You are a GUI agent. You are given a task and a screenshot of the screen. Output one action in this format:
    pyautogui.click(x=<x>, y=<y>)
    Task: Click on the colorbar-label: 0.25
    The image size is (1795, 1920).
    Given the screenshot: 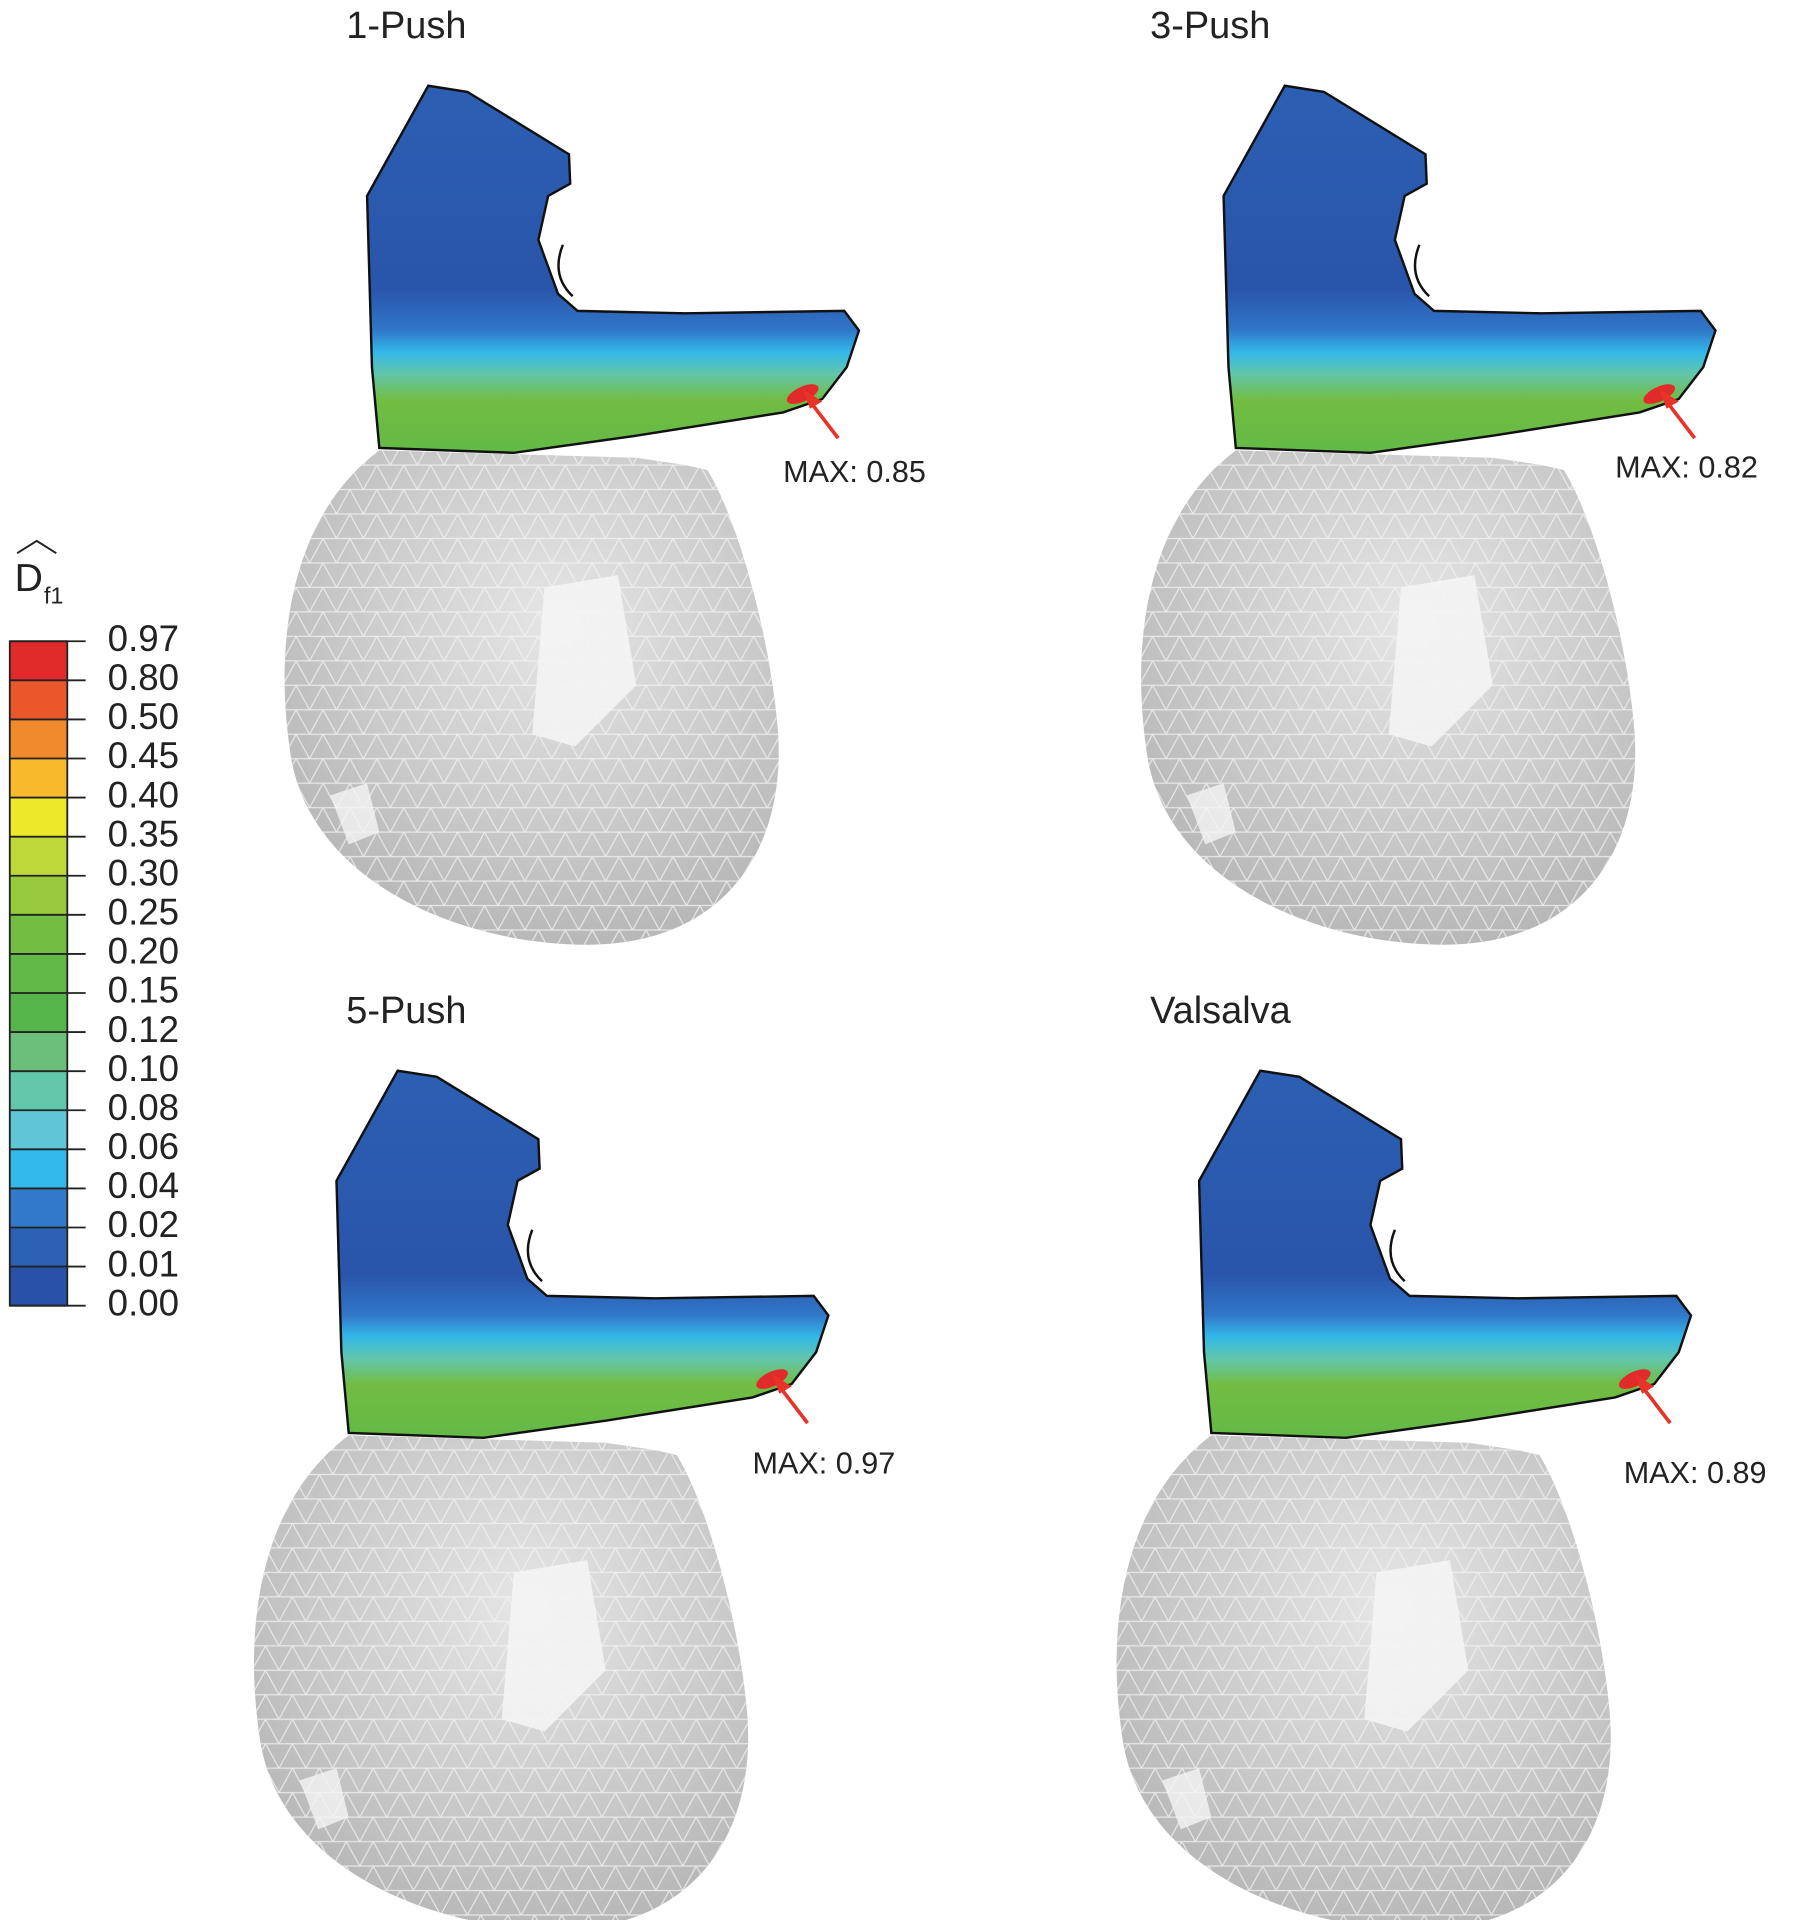 What is the action you would take?
    pyautogui.click(x=143, y=912)
    